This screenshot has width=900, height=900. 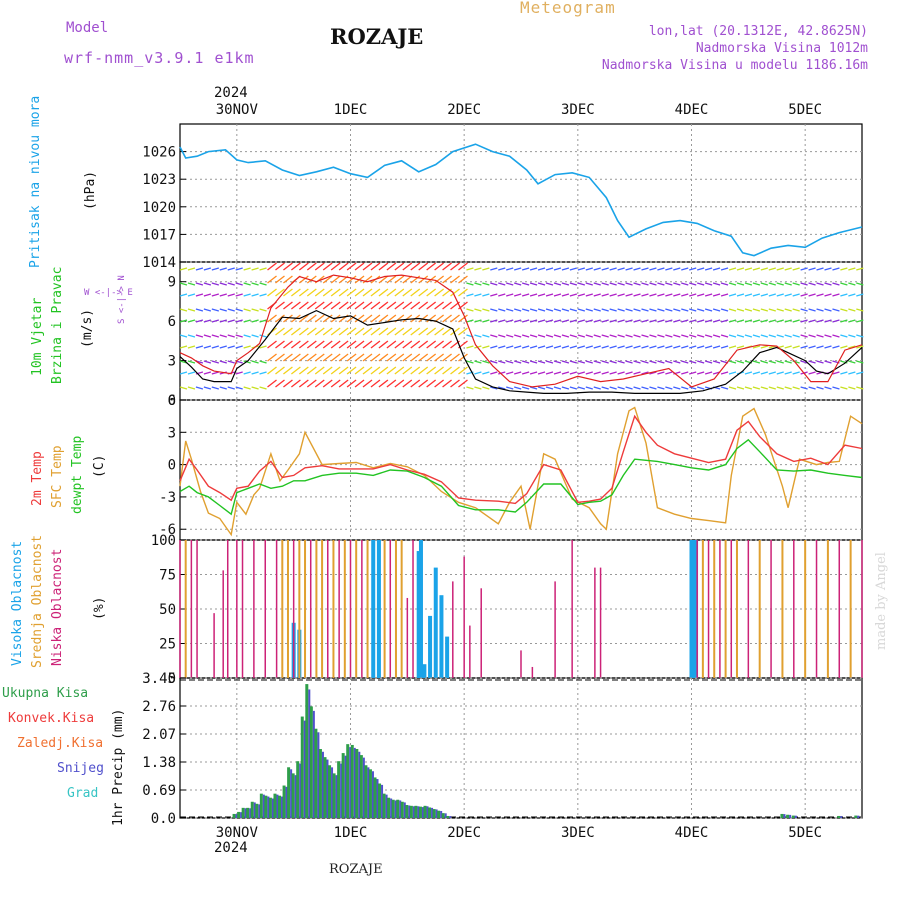 What do you see at coordinates (83, 793) in the screenshot?
I see `precip-legend-hail: Grad` at bounding box center [83, 793].